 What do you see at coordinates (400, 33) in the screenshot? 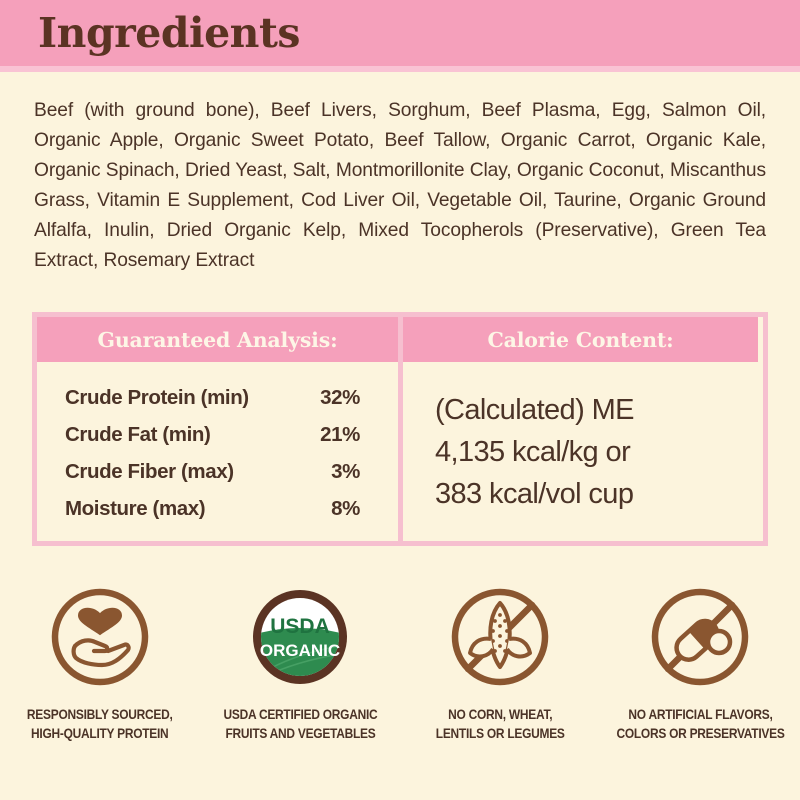
I see `ingredients-header-band: Ingredients` at bounding box center [400, 33].